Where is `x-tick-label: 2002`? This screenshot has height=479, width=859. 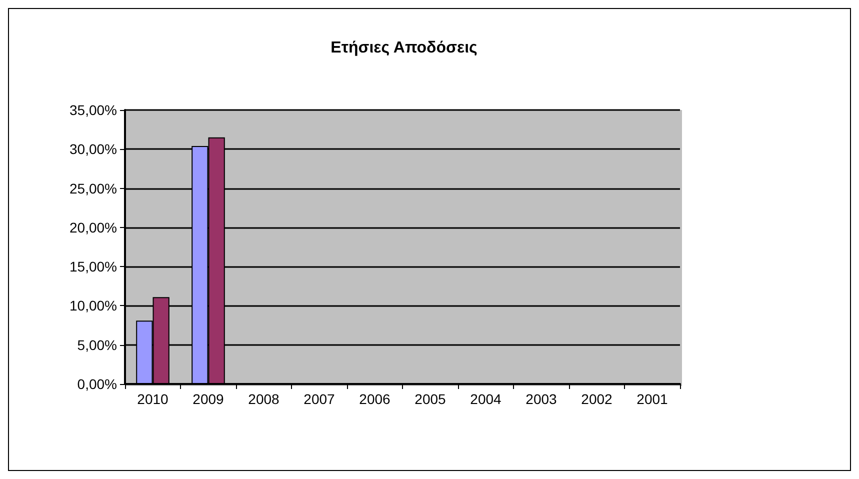
x-tick-label: 2002 is located at coordinates (597, 399).